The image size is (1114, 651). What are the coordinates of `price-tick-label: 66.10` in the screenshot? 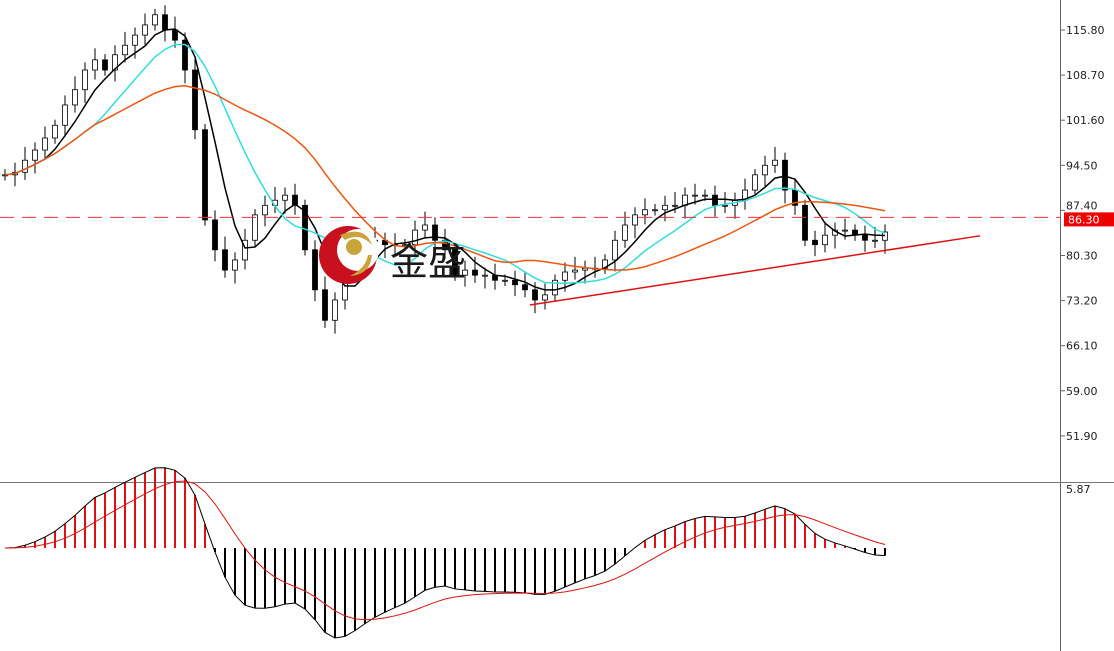 It's located at (1082, 346).